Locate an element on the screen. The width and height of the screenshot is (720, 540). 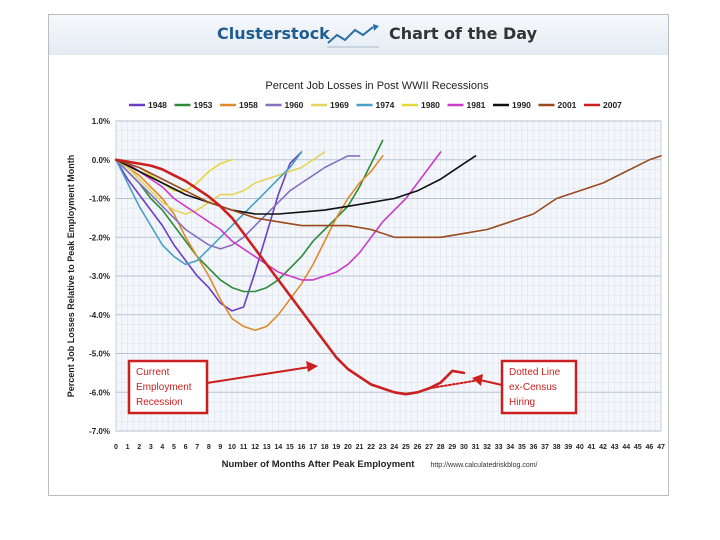
x-tick-label: 23 is located at coordinates (383, 447).